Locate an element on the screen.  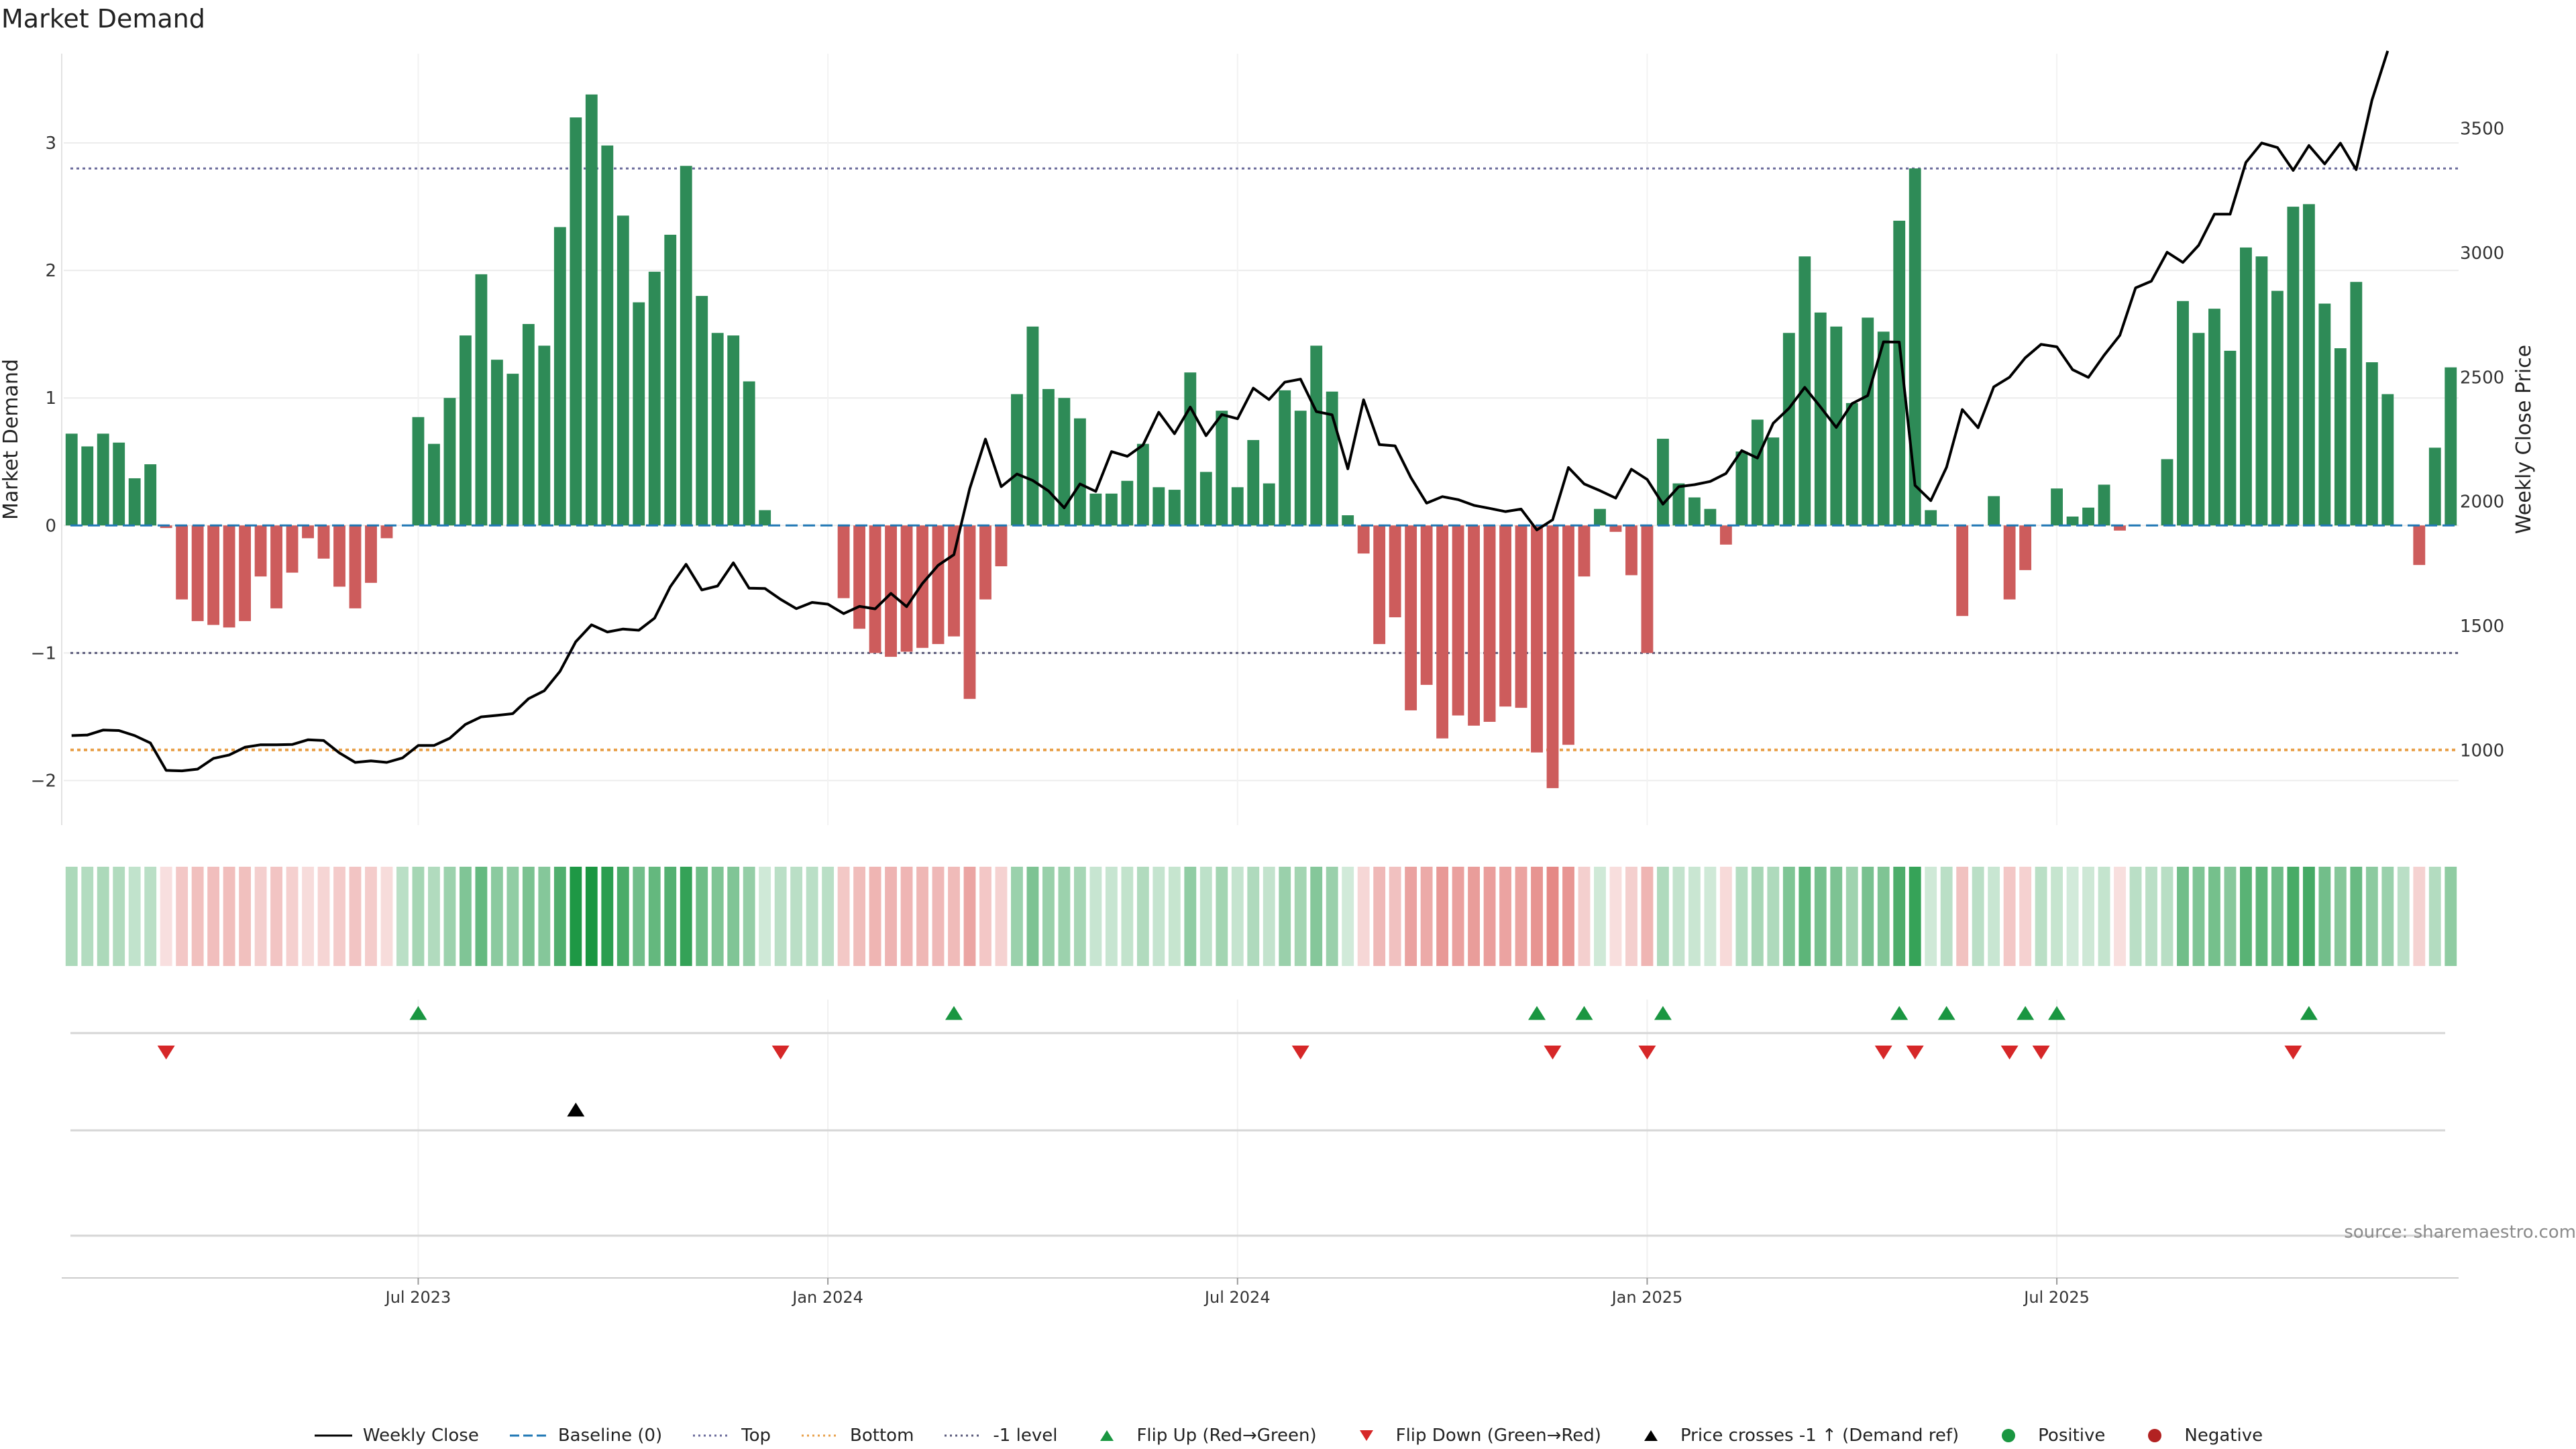
x-axis: Jul 2023 Jan 2024 Jul 2024 Jan 2025 Jul 2025 is located at coordinates (1237, 1292).